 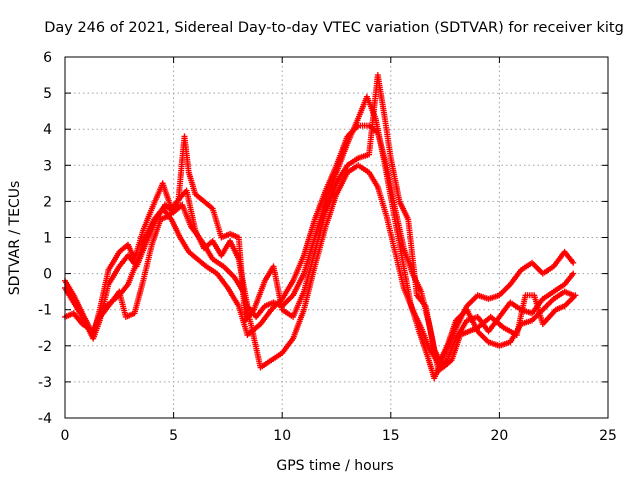 What do you see at coordinates (173, 436) in the screenshot?
I see `x-tick-label: 5` at bounding box center [173, 436].